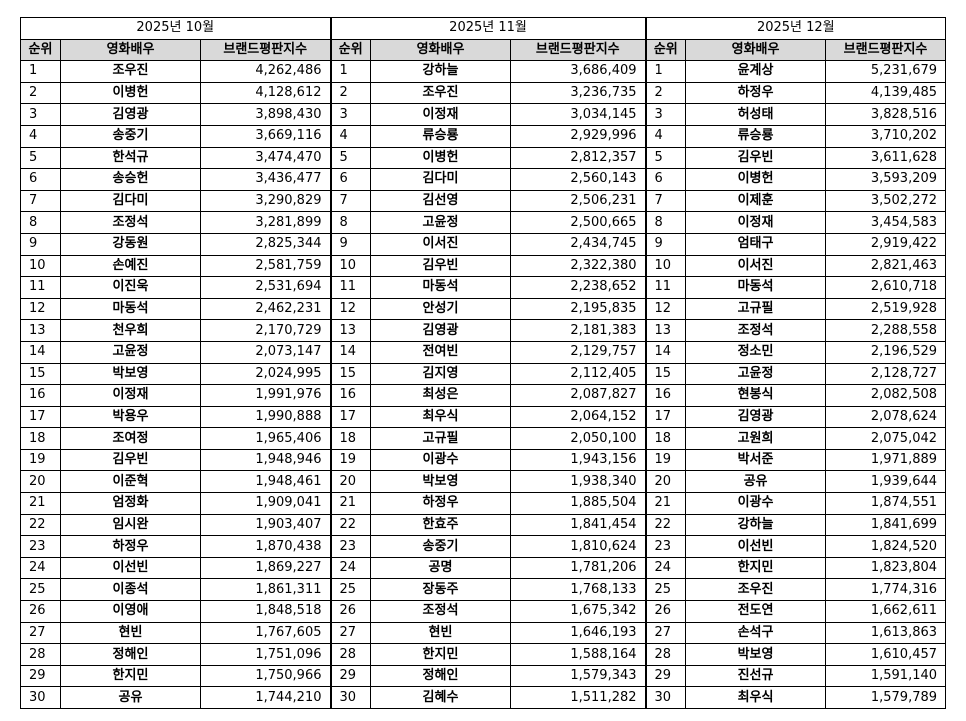 This screenshot has width=966, height=721. Describe the element at coordinates (130, 590) in the screenshot. I see `actor-cell: 이종석` at that location.